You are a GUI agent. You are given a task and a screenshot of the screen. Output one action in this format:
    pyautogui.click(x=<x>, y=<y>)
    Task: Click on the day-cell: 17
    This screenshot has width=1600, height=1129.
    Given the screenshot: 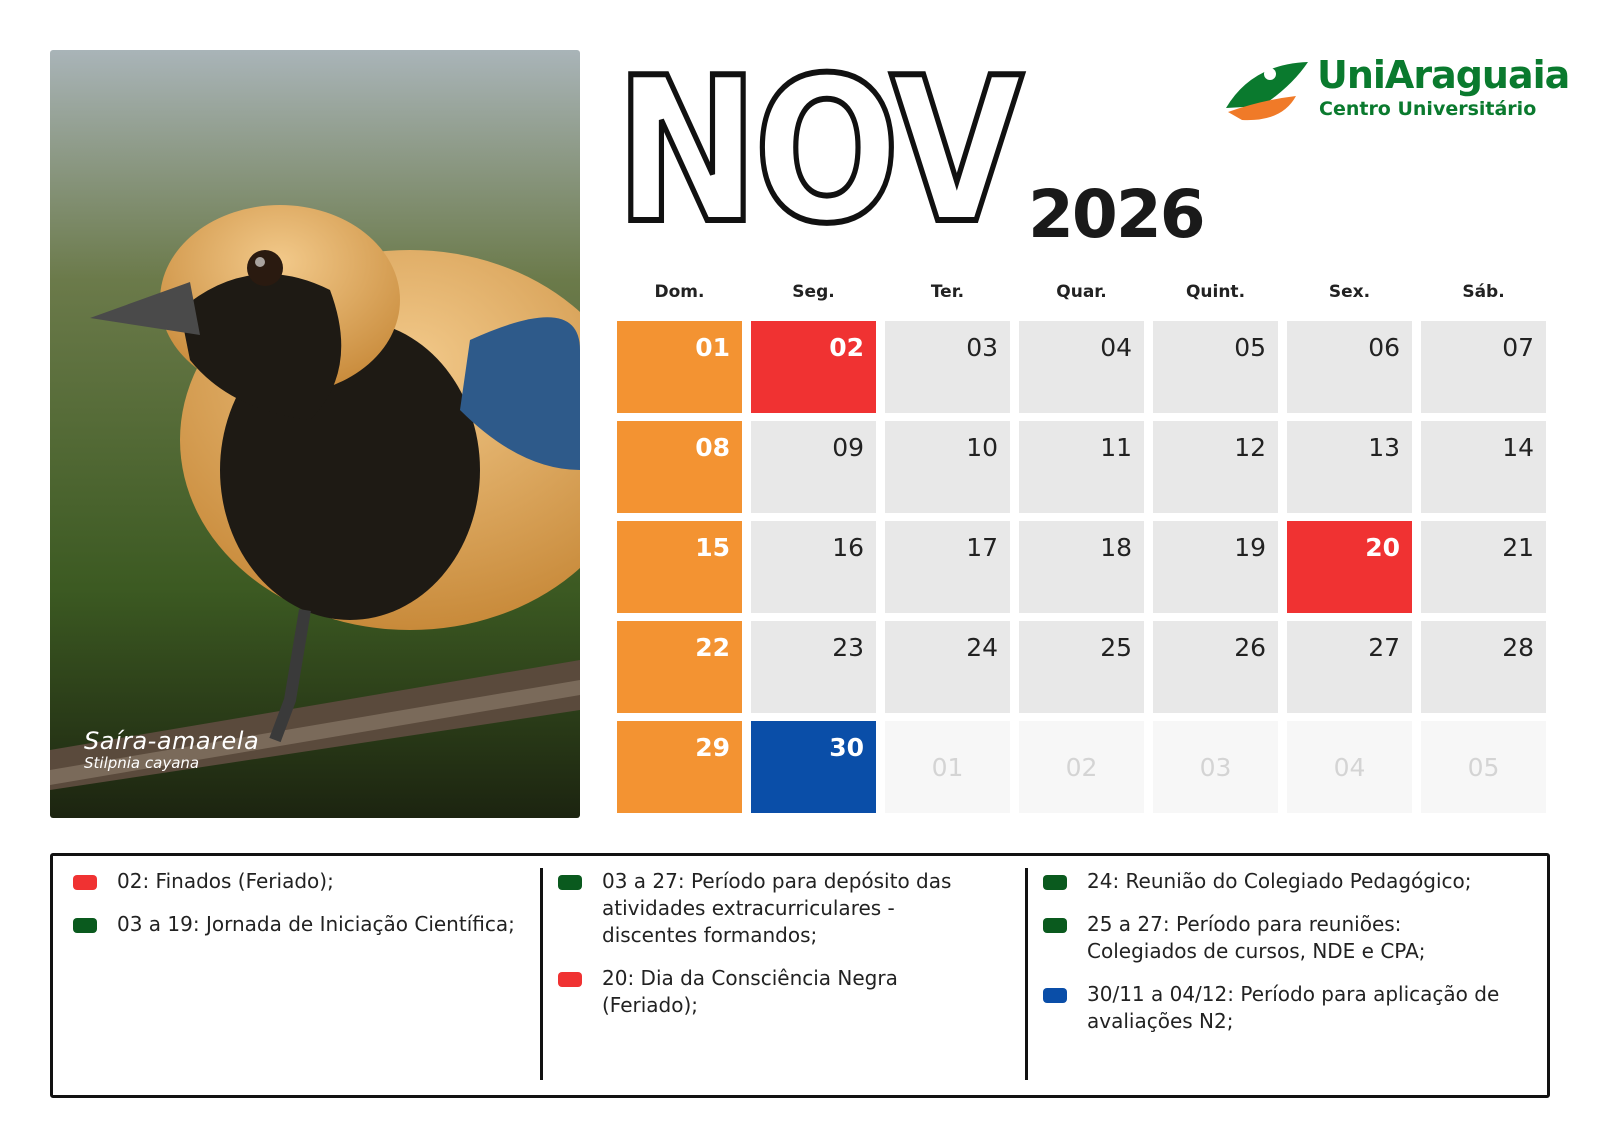 What is the action you would take?
    pyautogui.click(x=947, y=567)
    